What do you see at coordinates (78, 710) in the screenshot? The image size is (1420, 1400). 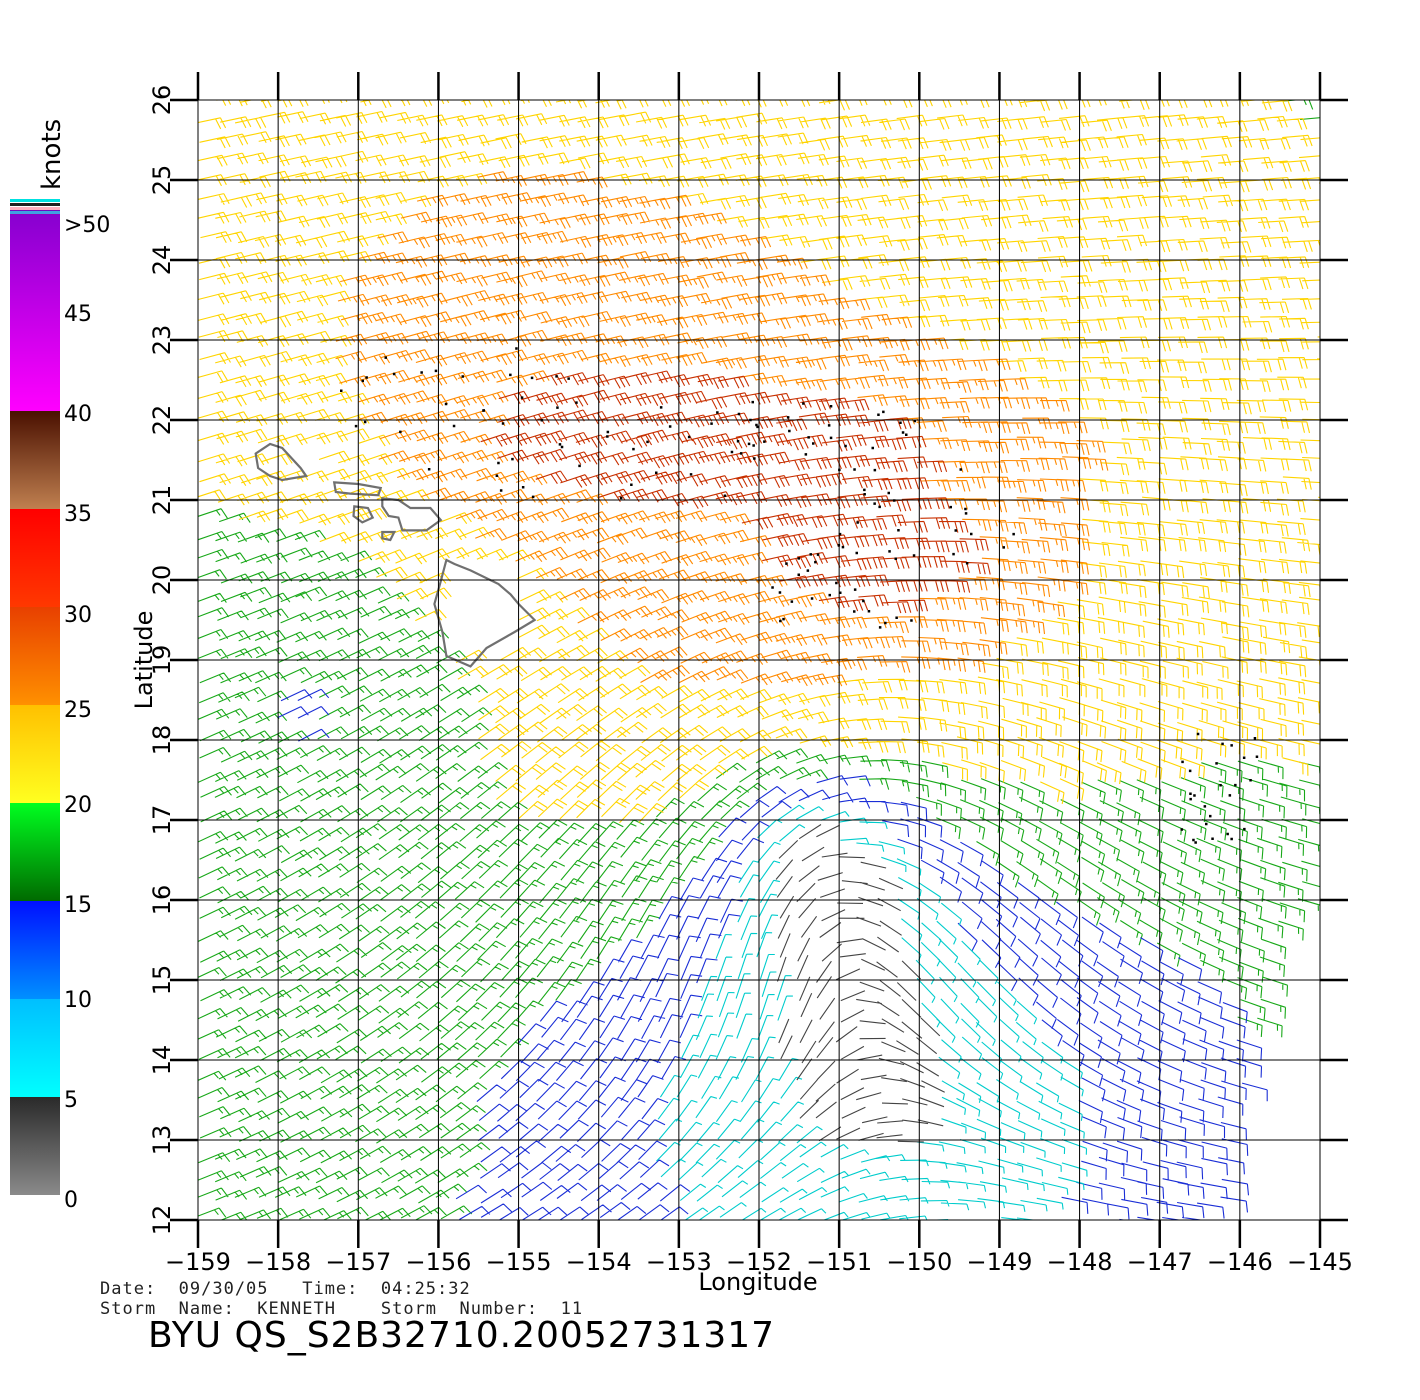 I see `colorbar-label: 25` at bounding box center [78, 710].